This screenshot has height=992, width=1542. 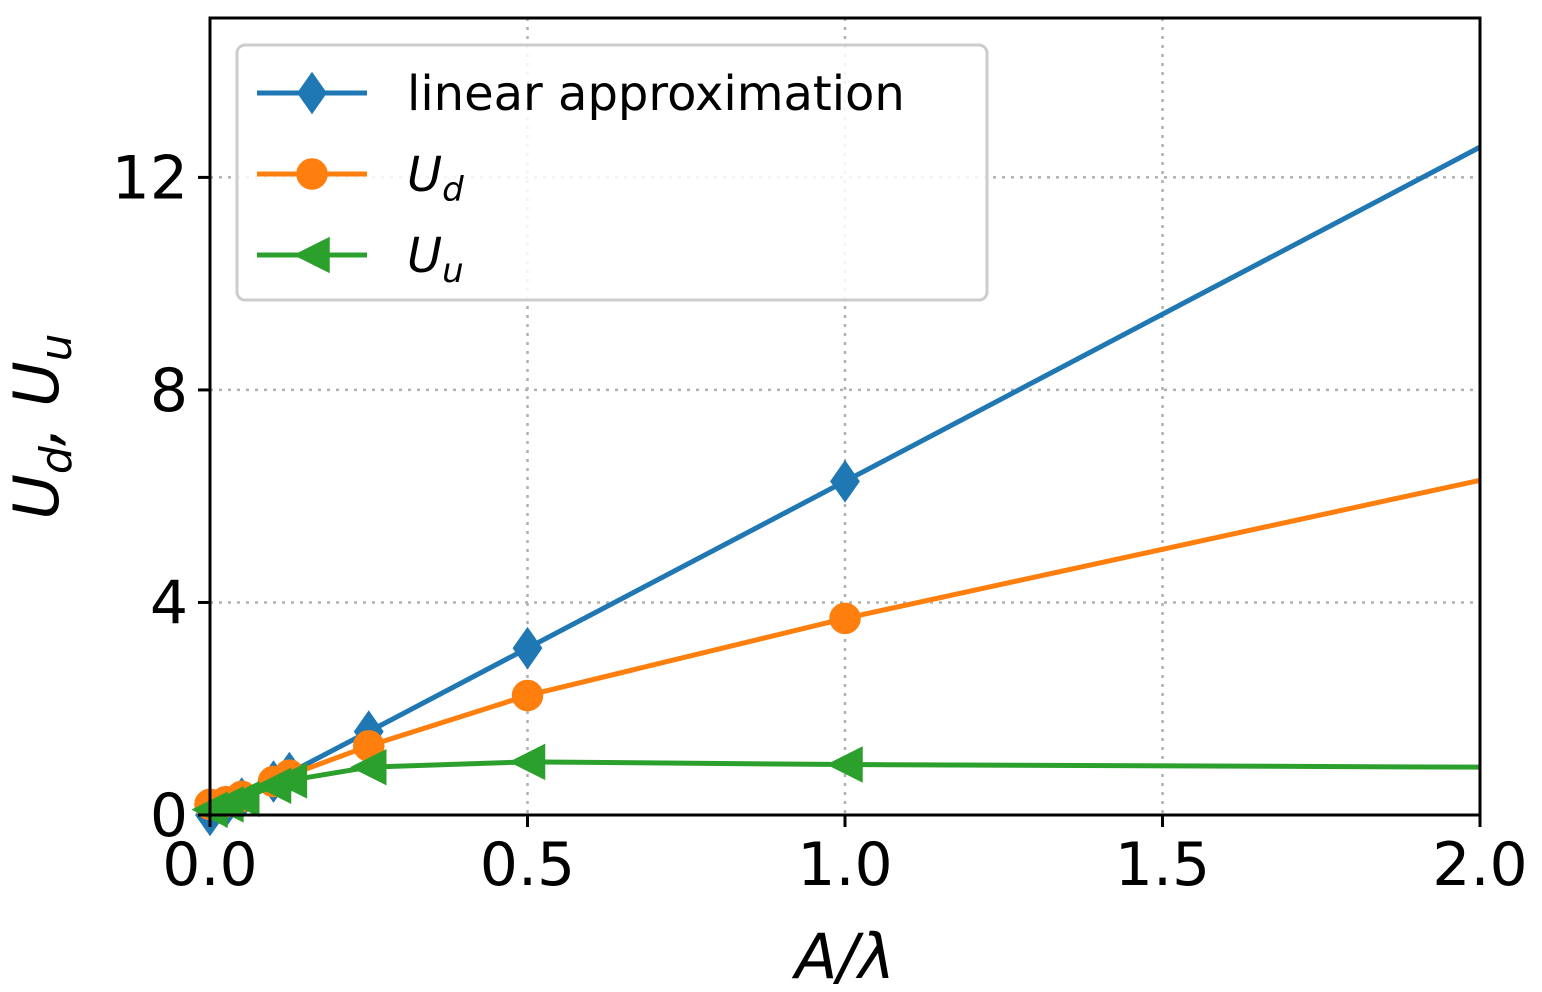 What do you see at coordinates (527, 785) in the screenshot?
I see `series-markers-u-u` at bounding box center [527, 785].